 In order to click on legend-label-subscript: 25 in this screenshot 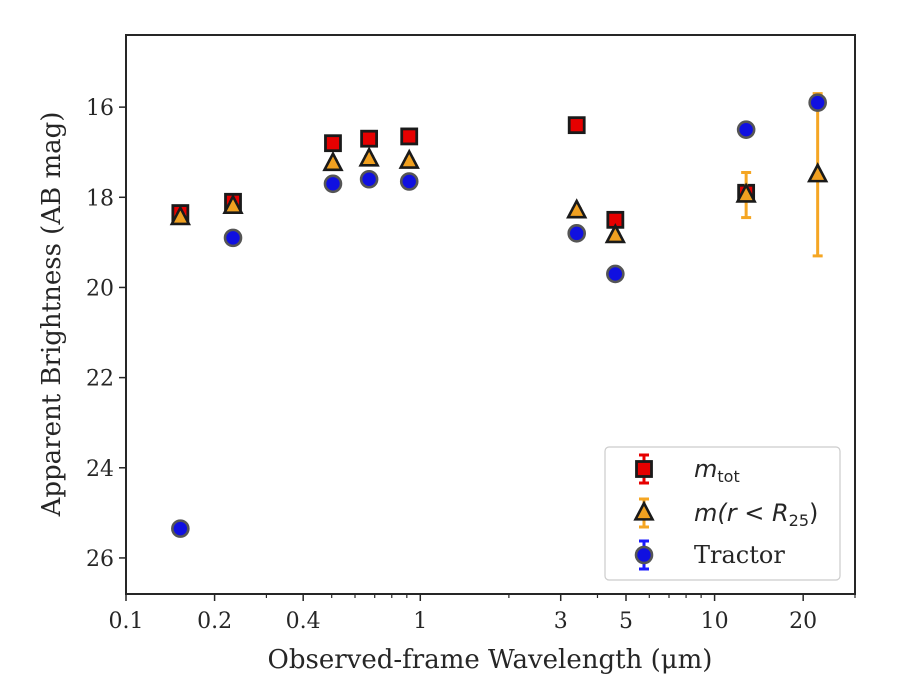, I will do `click(799, 520)`.